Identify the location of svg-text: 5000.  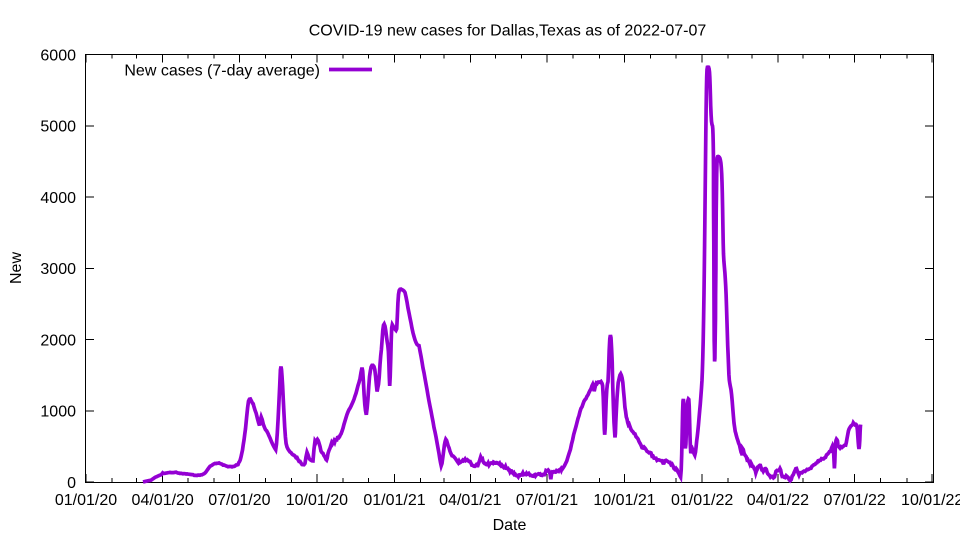
(58, 127).